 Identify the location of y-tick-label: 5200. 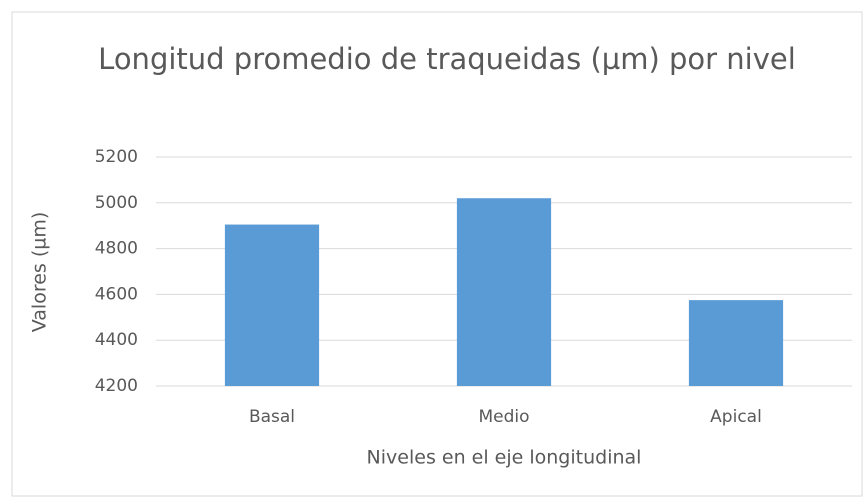
(116, 157).